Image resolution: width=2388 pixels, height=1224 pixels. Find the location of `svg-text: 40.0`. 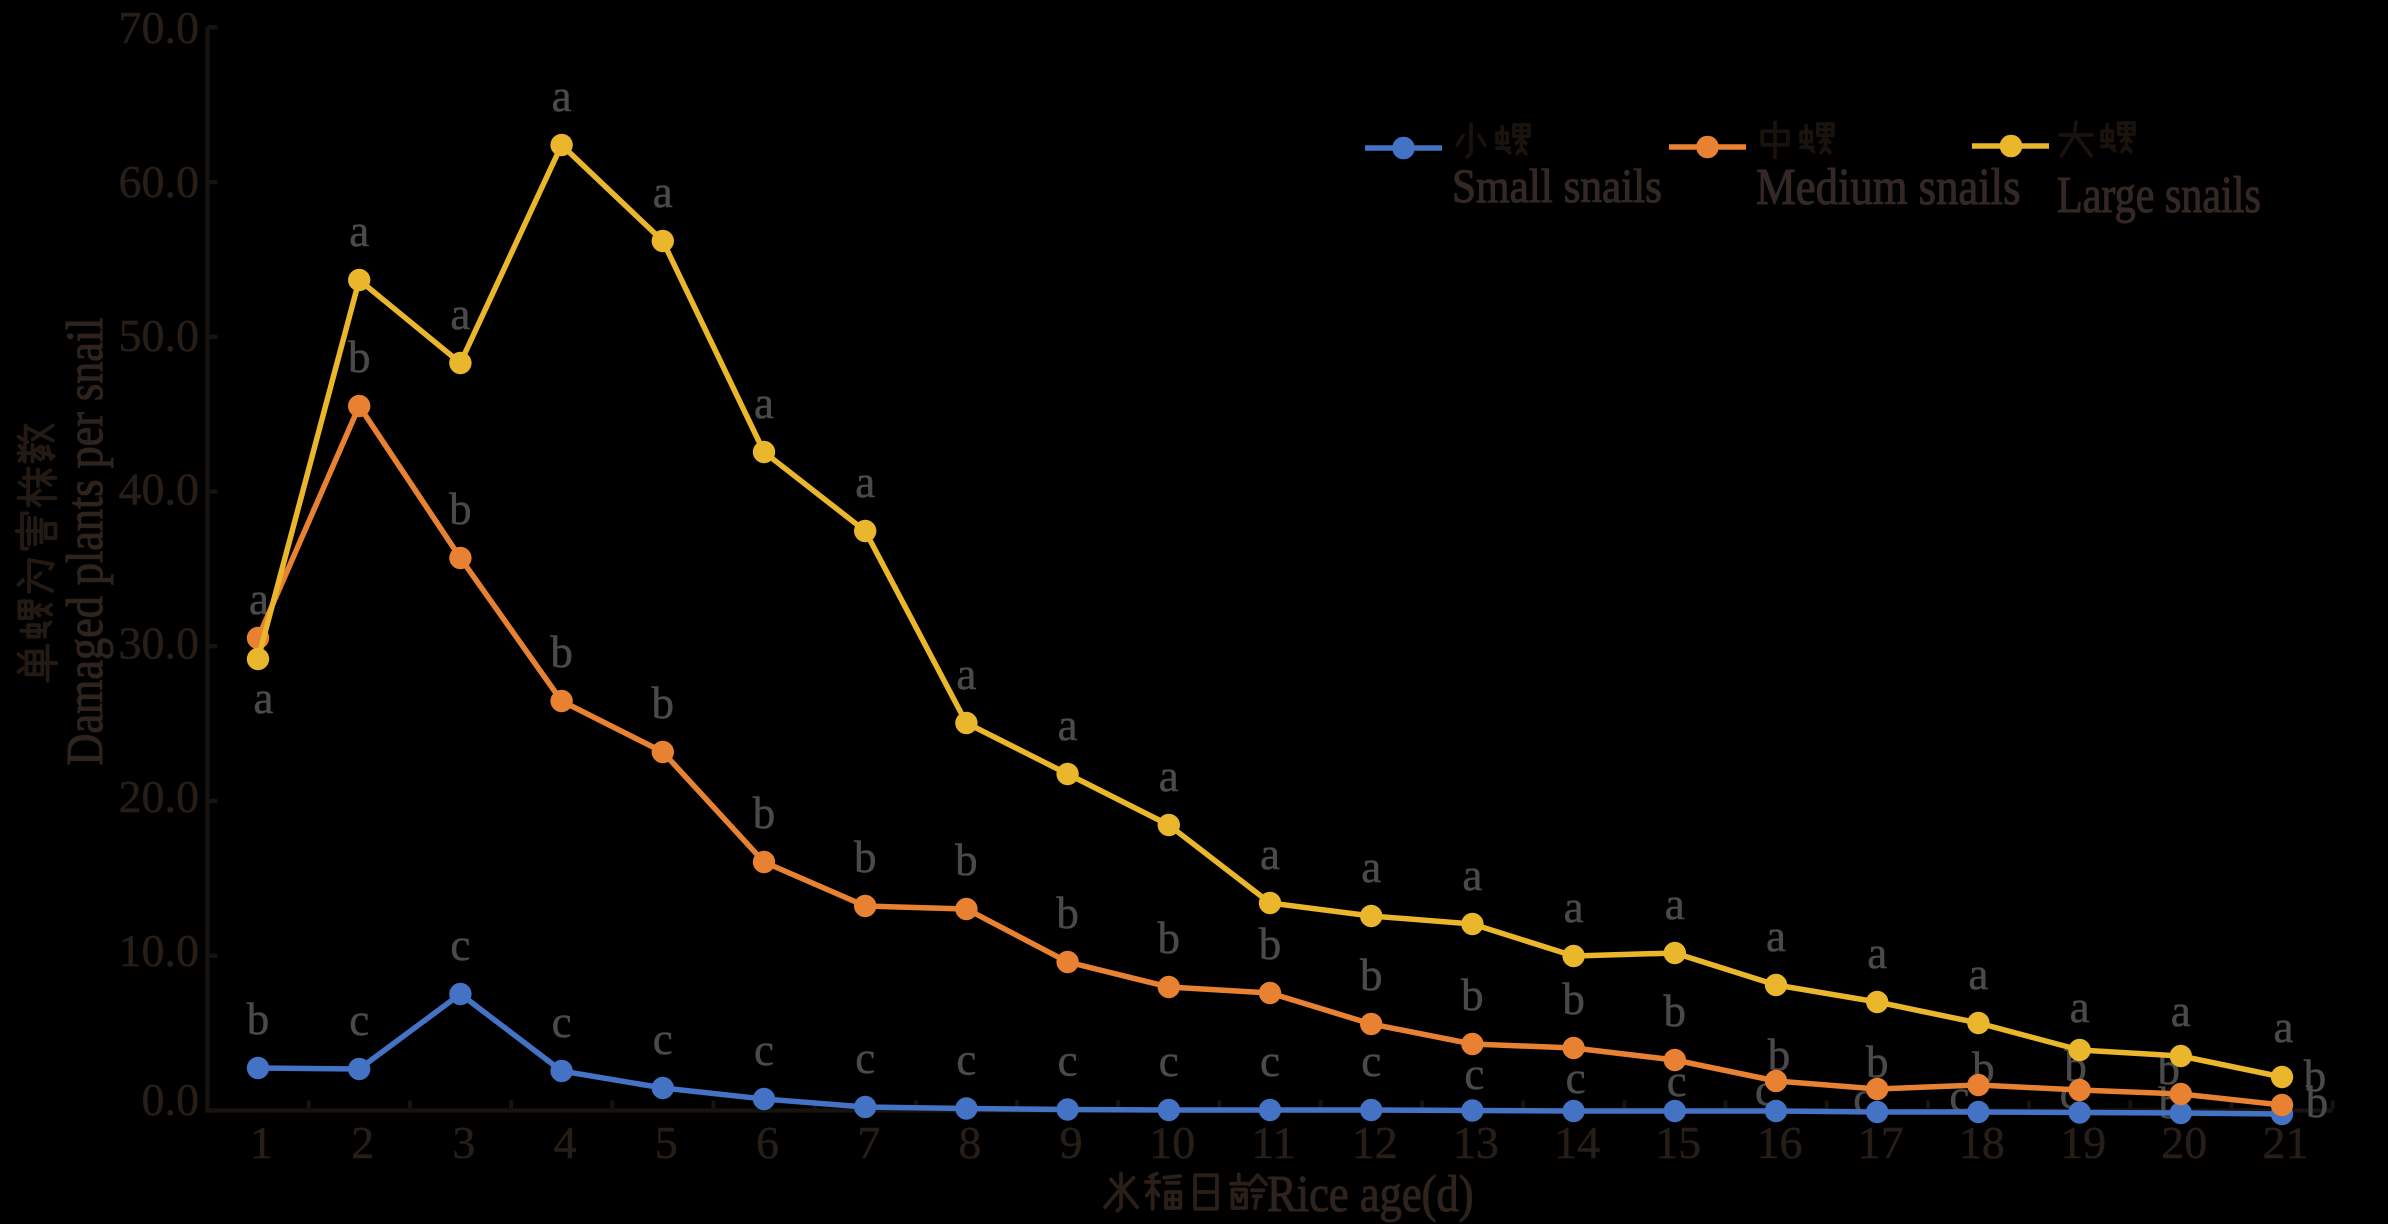

svg-text: 40.0 is located at coordinates (159, 489).